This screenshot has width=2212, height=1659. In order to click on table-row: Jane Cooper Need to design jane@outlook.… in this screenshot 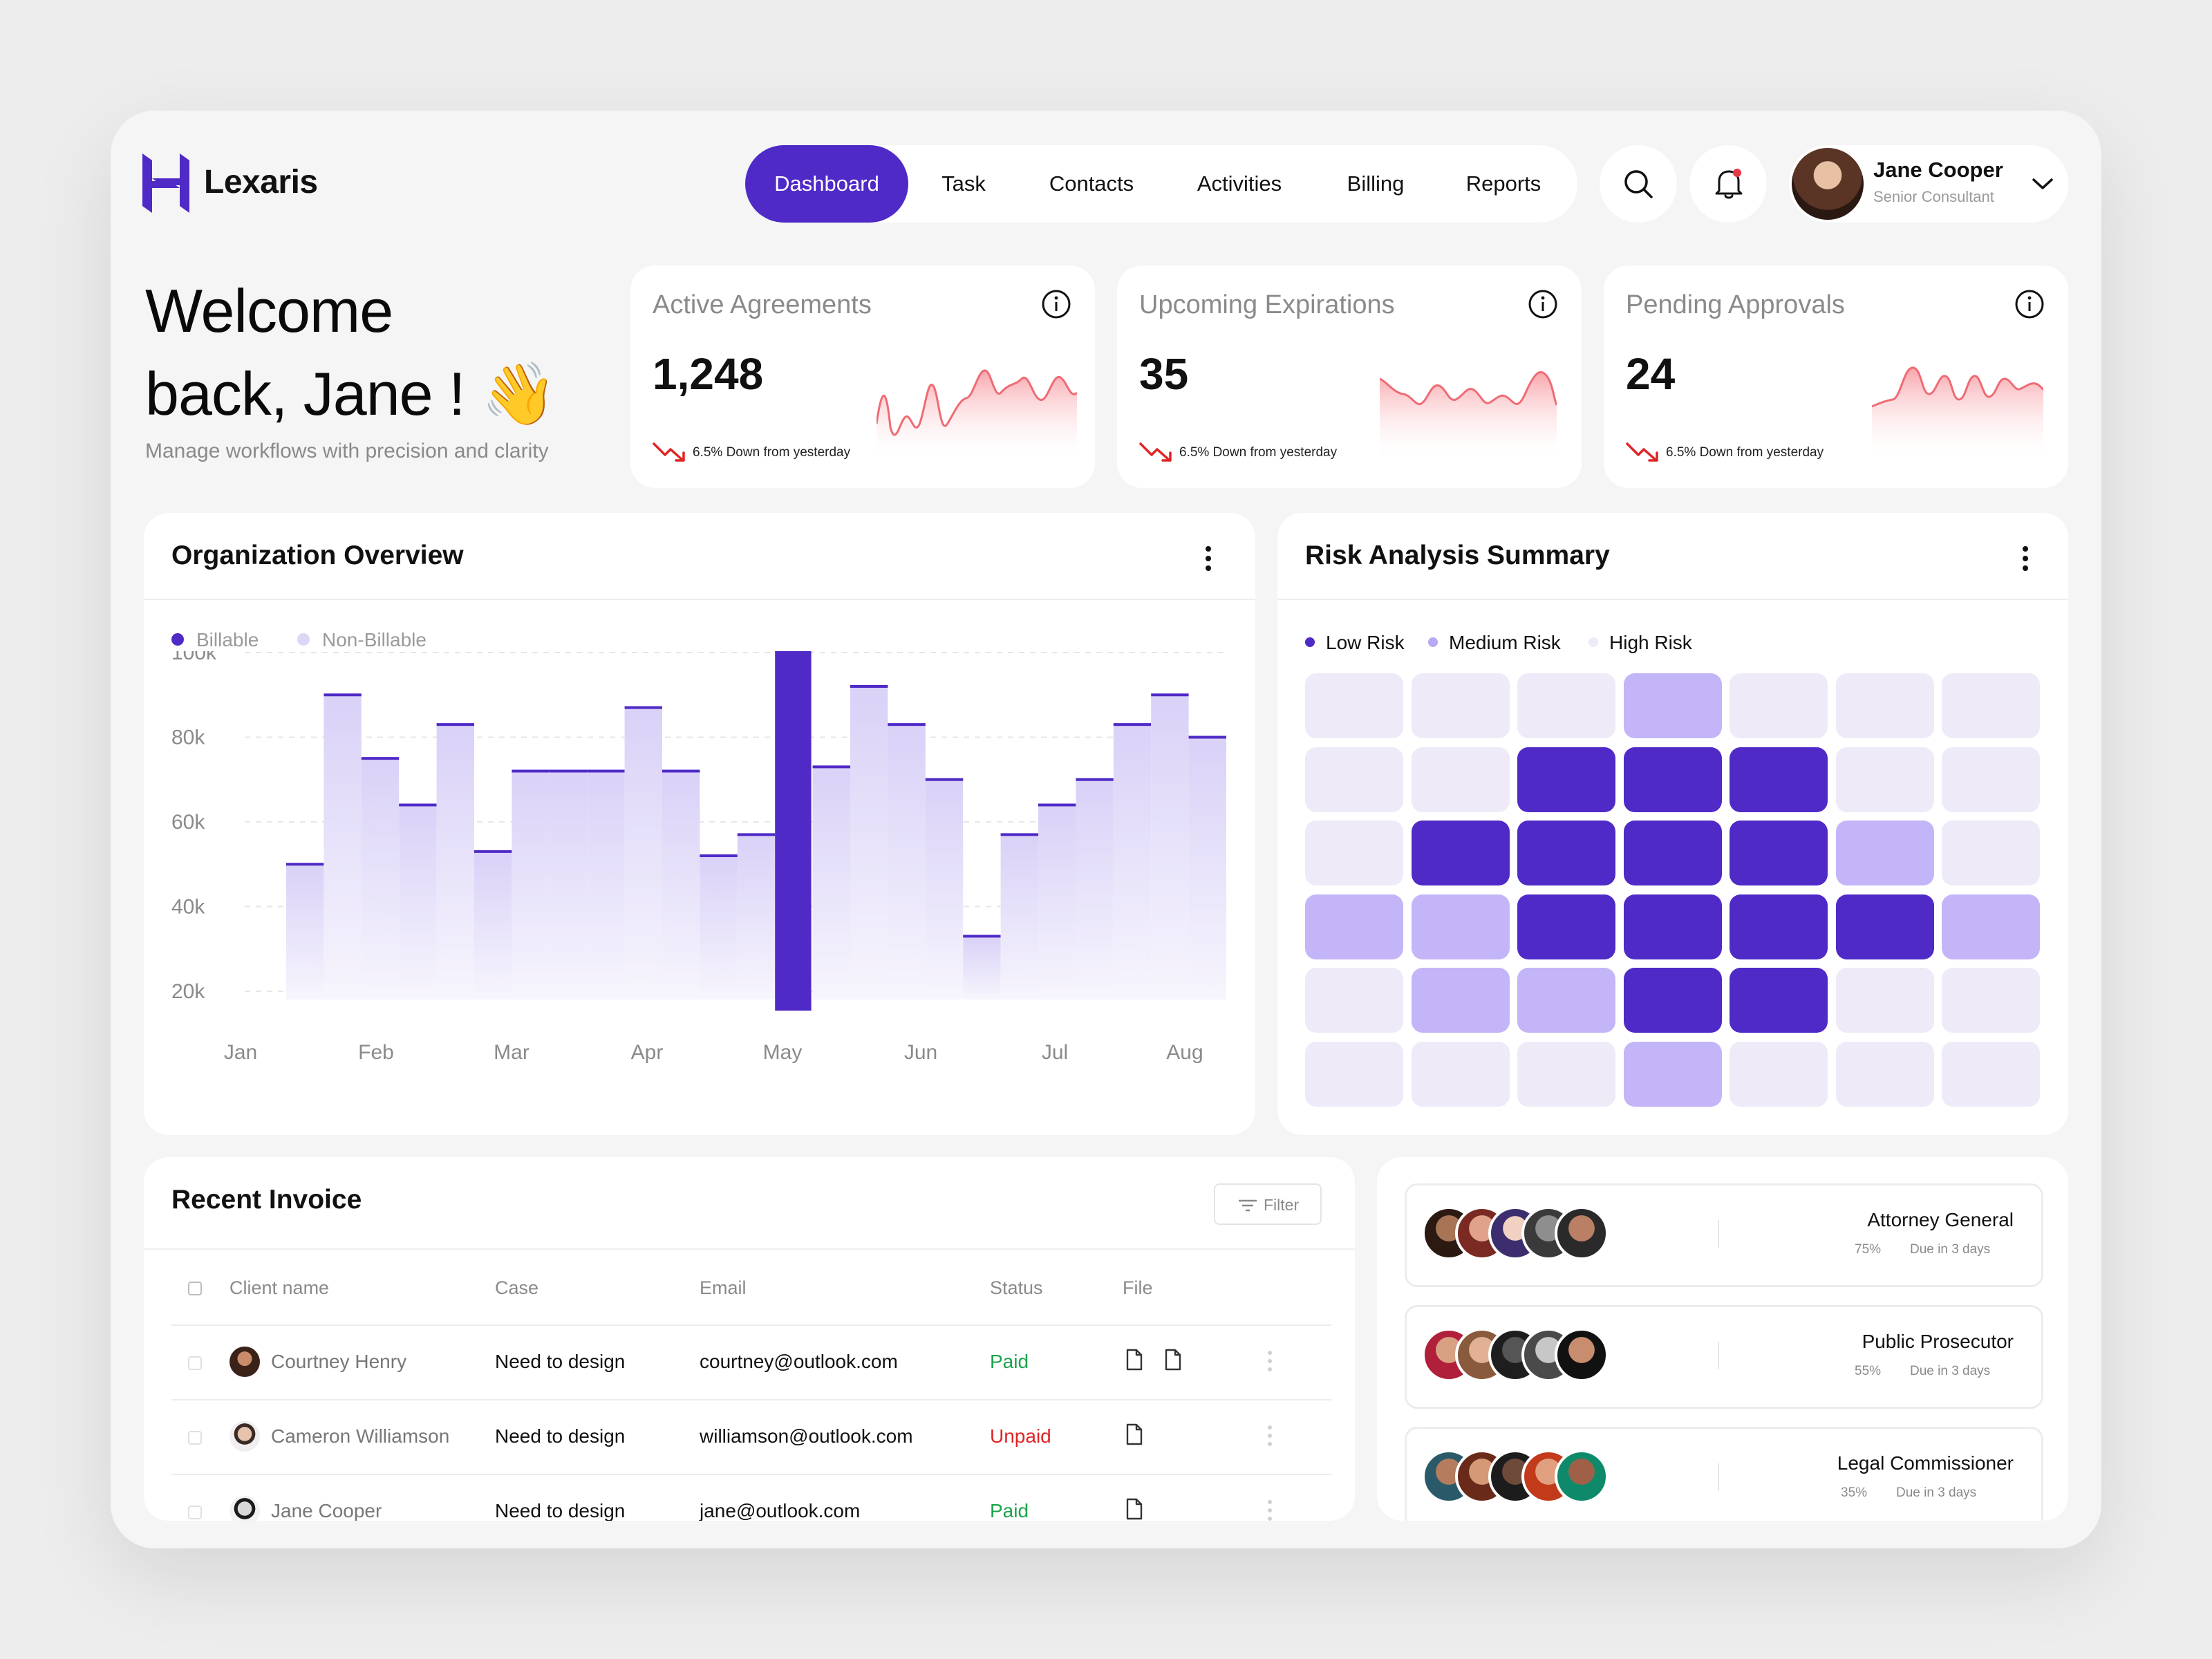, I will do `click(749, 1498)`.